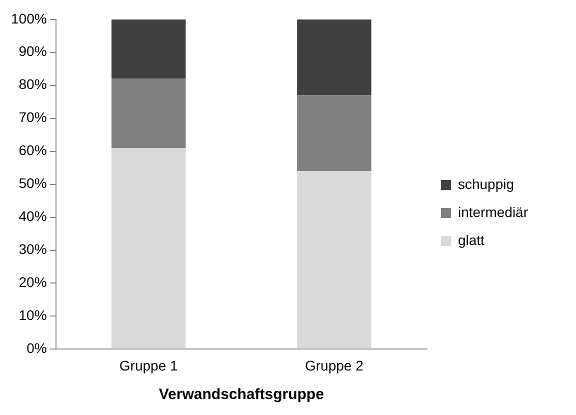  What do you see at coordinates (36, 348) in the screenshot?
I see `y-tick-label: 0%` at bounding box center [36, 348].